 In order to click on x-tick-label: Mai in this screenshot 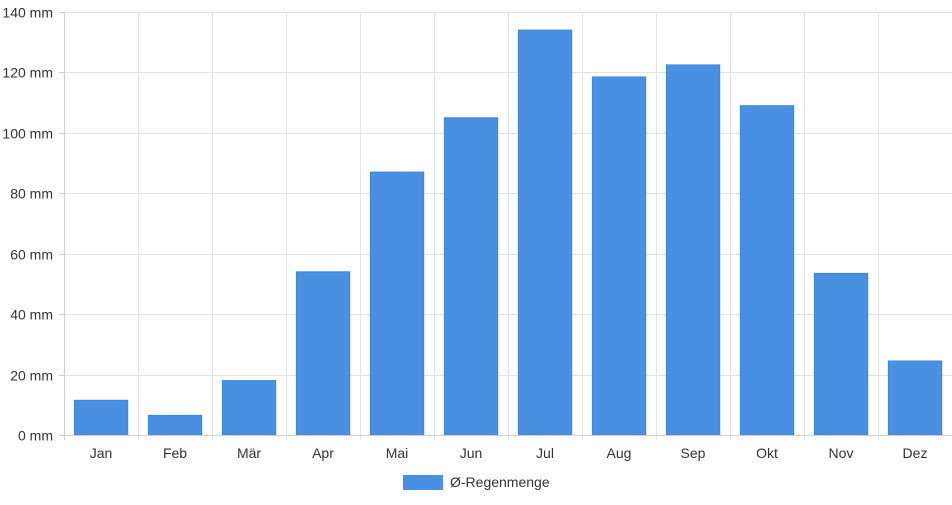, I will do `click(397, 453)`.